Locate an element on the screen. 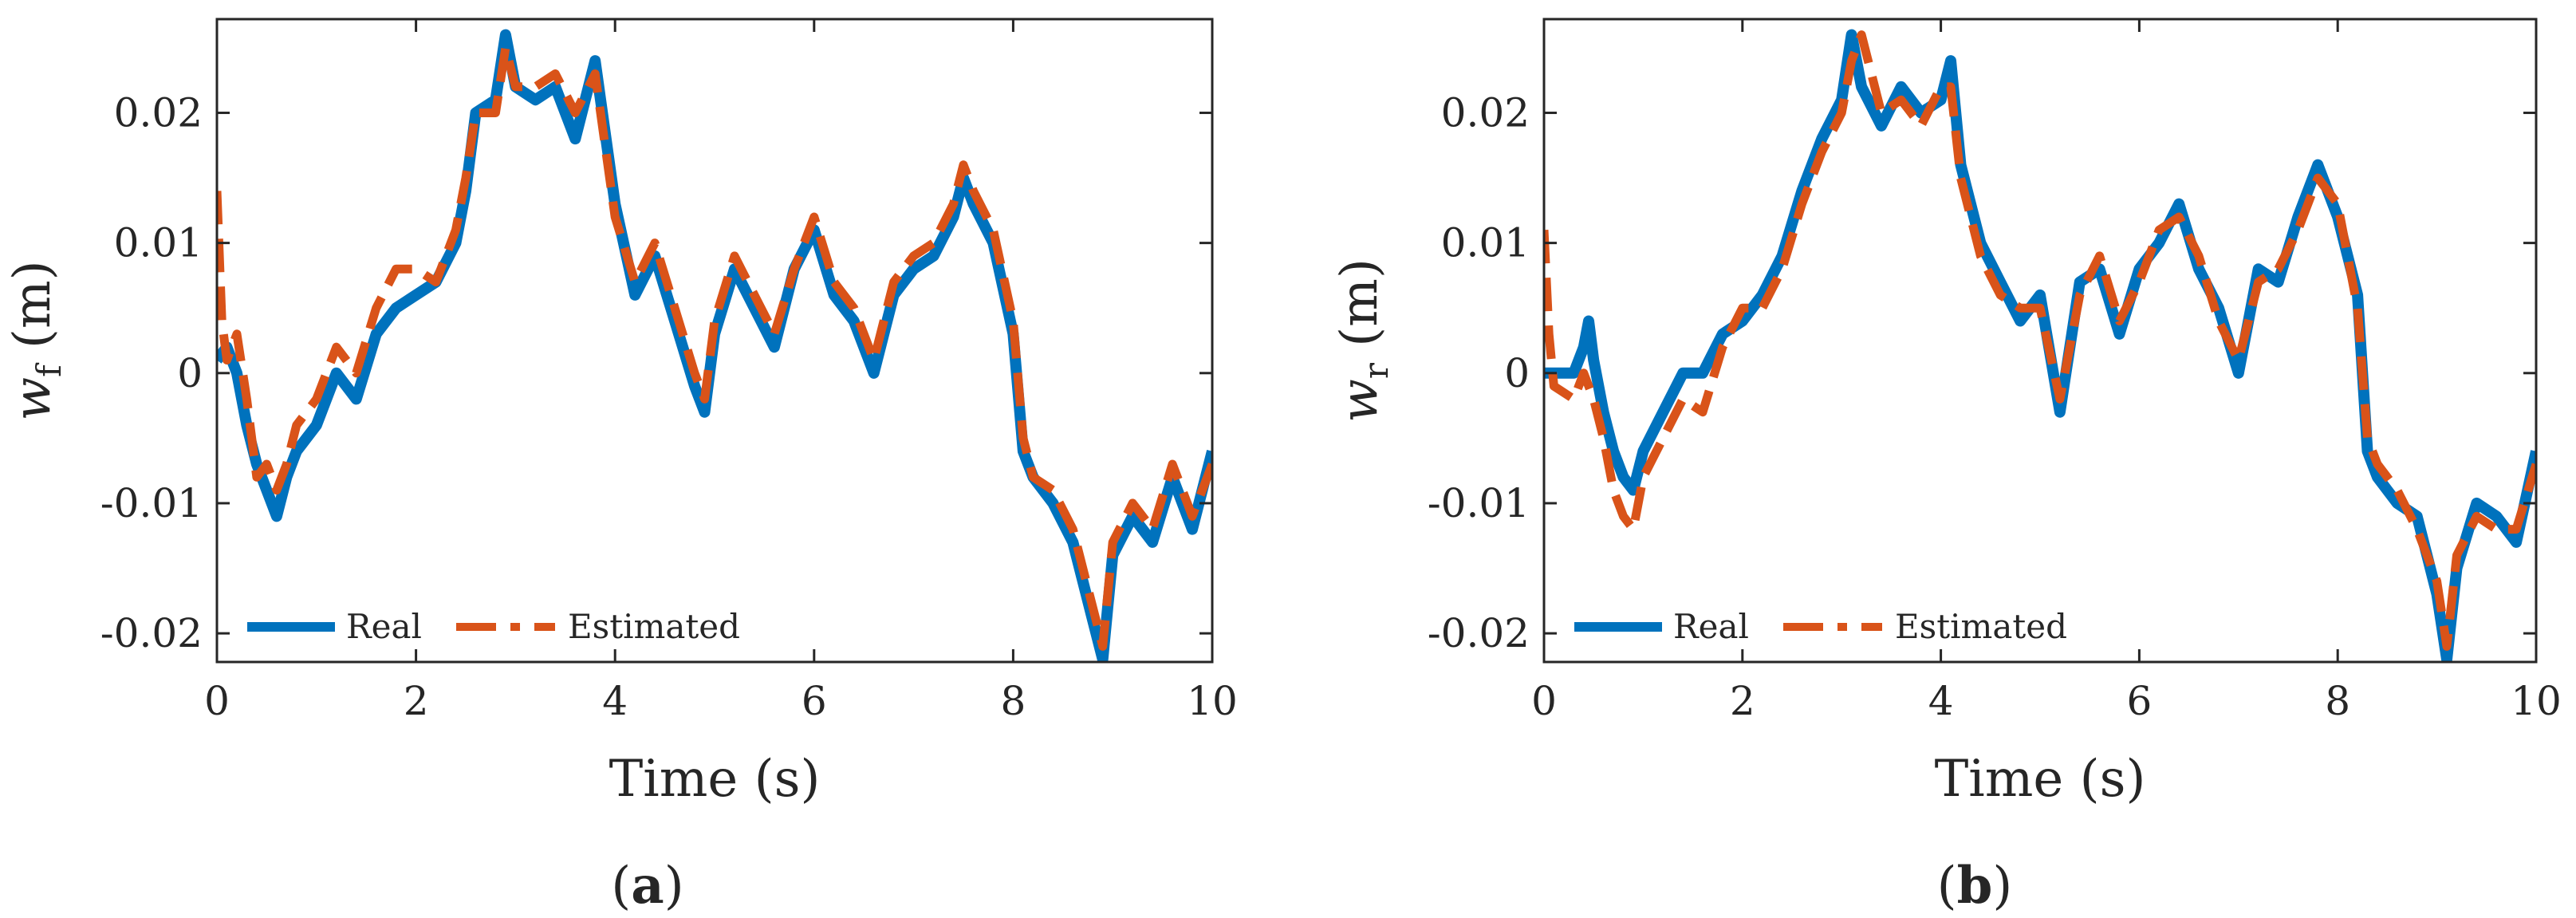 Image resolution: width=2576 pixels, height=918 pixels. panel-label-letter: b is located at coordinates (1975, 886).